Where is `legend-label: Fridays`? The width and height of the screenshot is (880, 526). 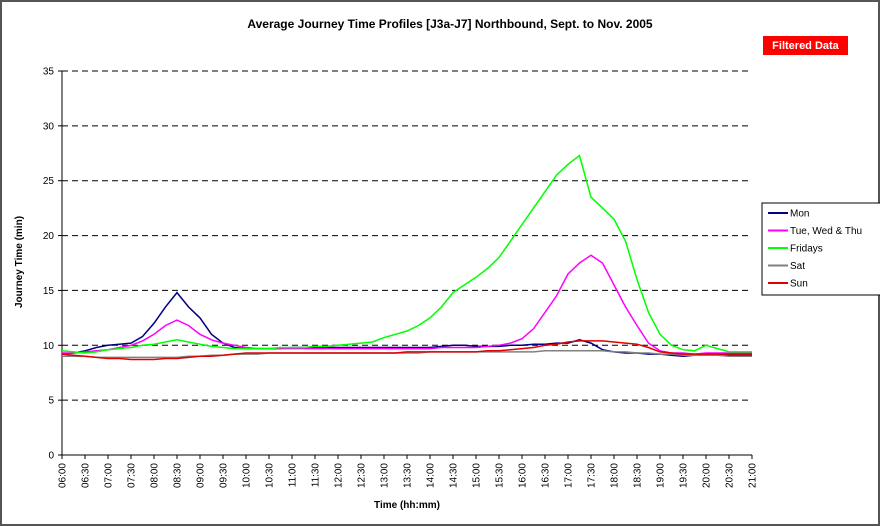
legend-label: Fridays is located at coordinates (806, 249).